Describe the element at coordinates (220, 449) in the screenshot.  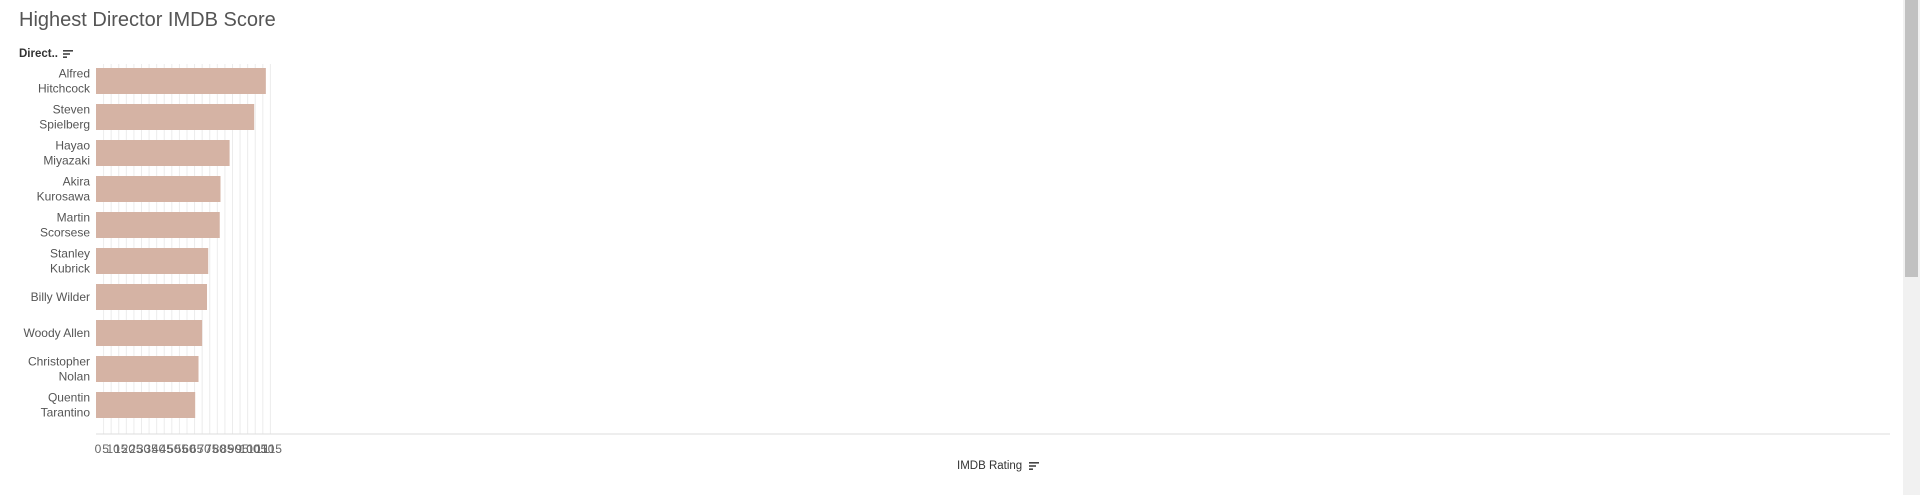
I see `x-tick-label: 80` at that location.